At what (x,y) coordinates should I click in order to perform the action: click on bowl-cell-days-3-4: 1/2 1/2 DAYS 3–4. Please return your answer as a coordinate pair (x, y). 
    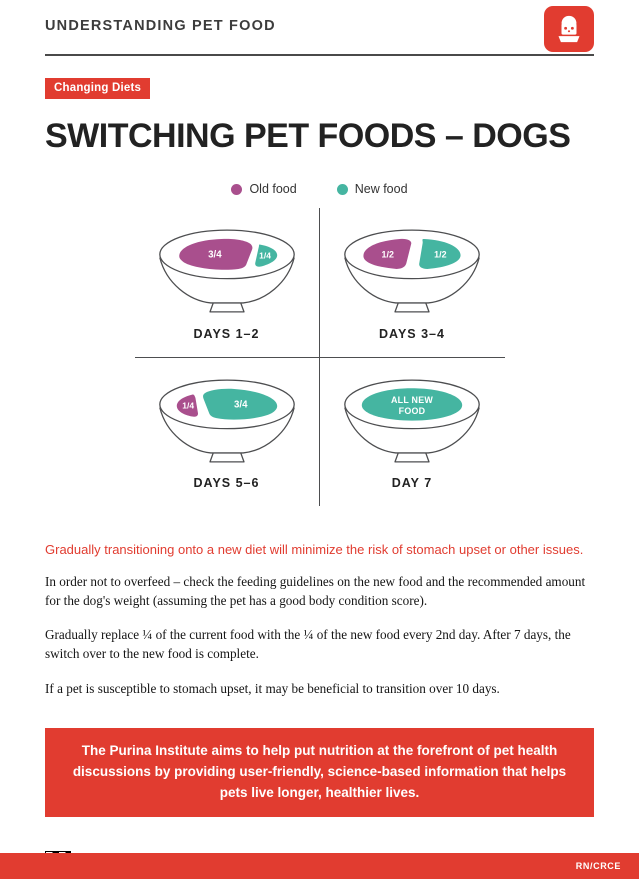
    Looking at the image, I should click on (412, 283).